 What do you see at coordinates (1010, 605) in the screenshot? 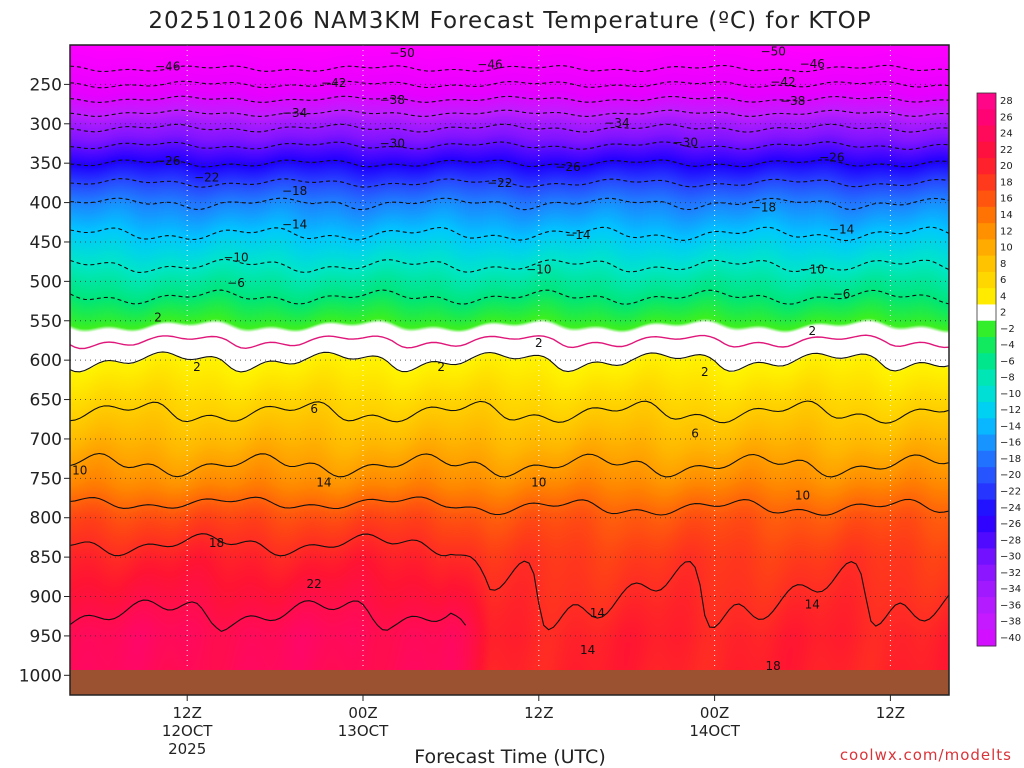
I see `colorbar-label: −36` at bounding box center [1010, 605].